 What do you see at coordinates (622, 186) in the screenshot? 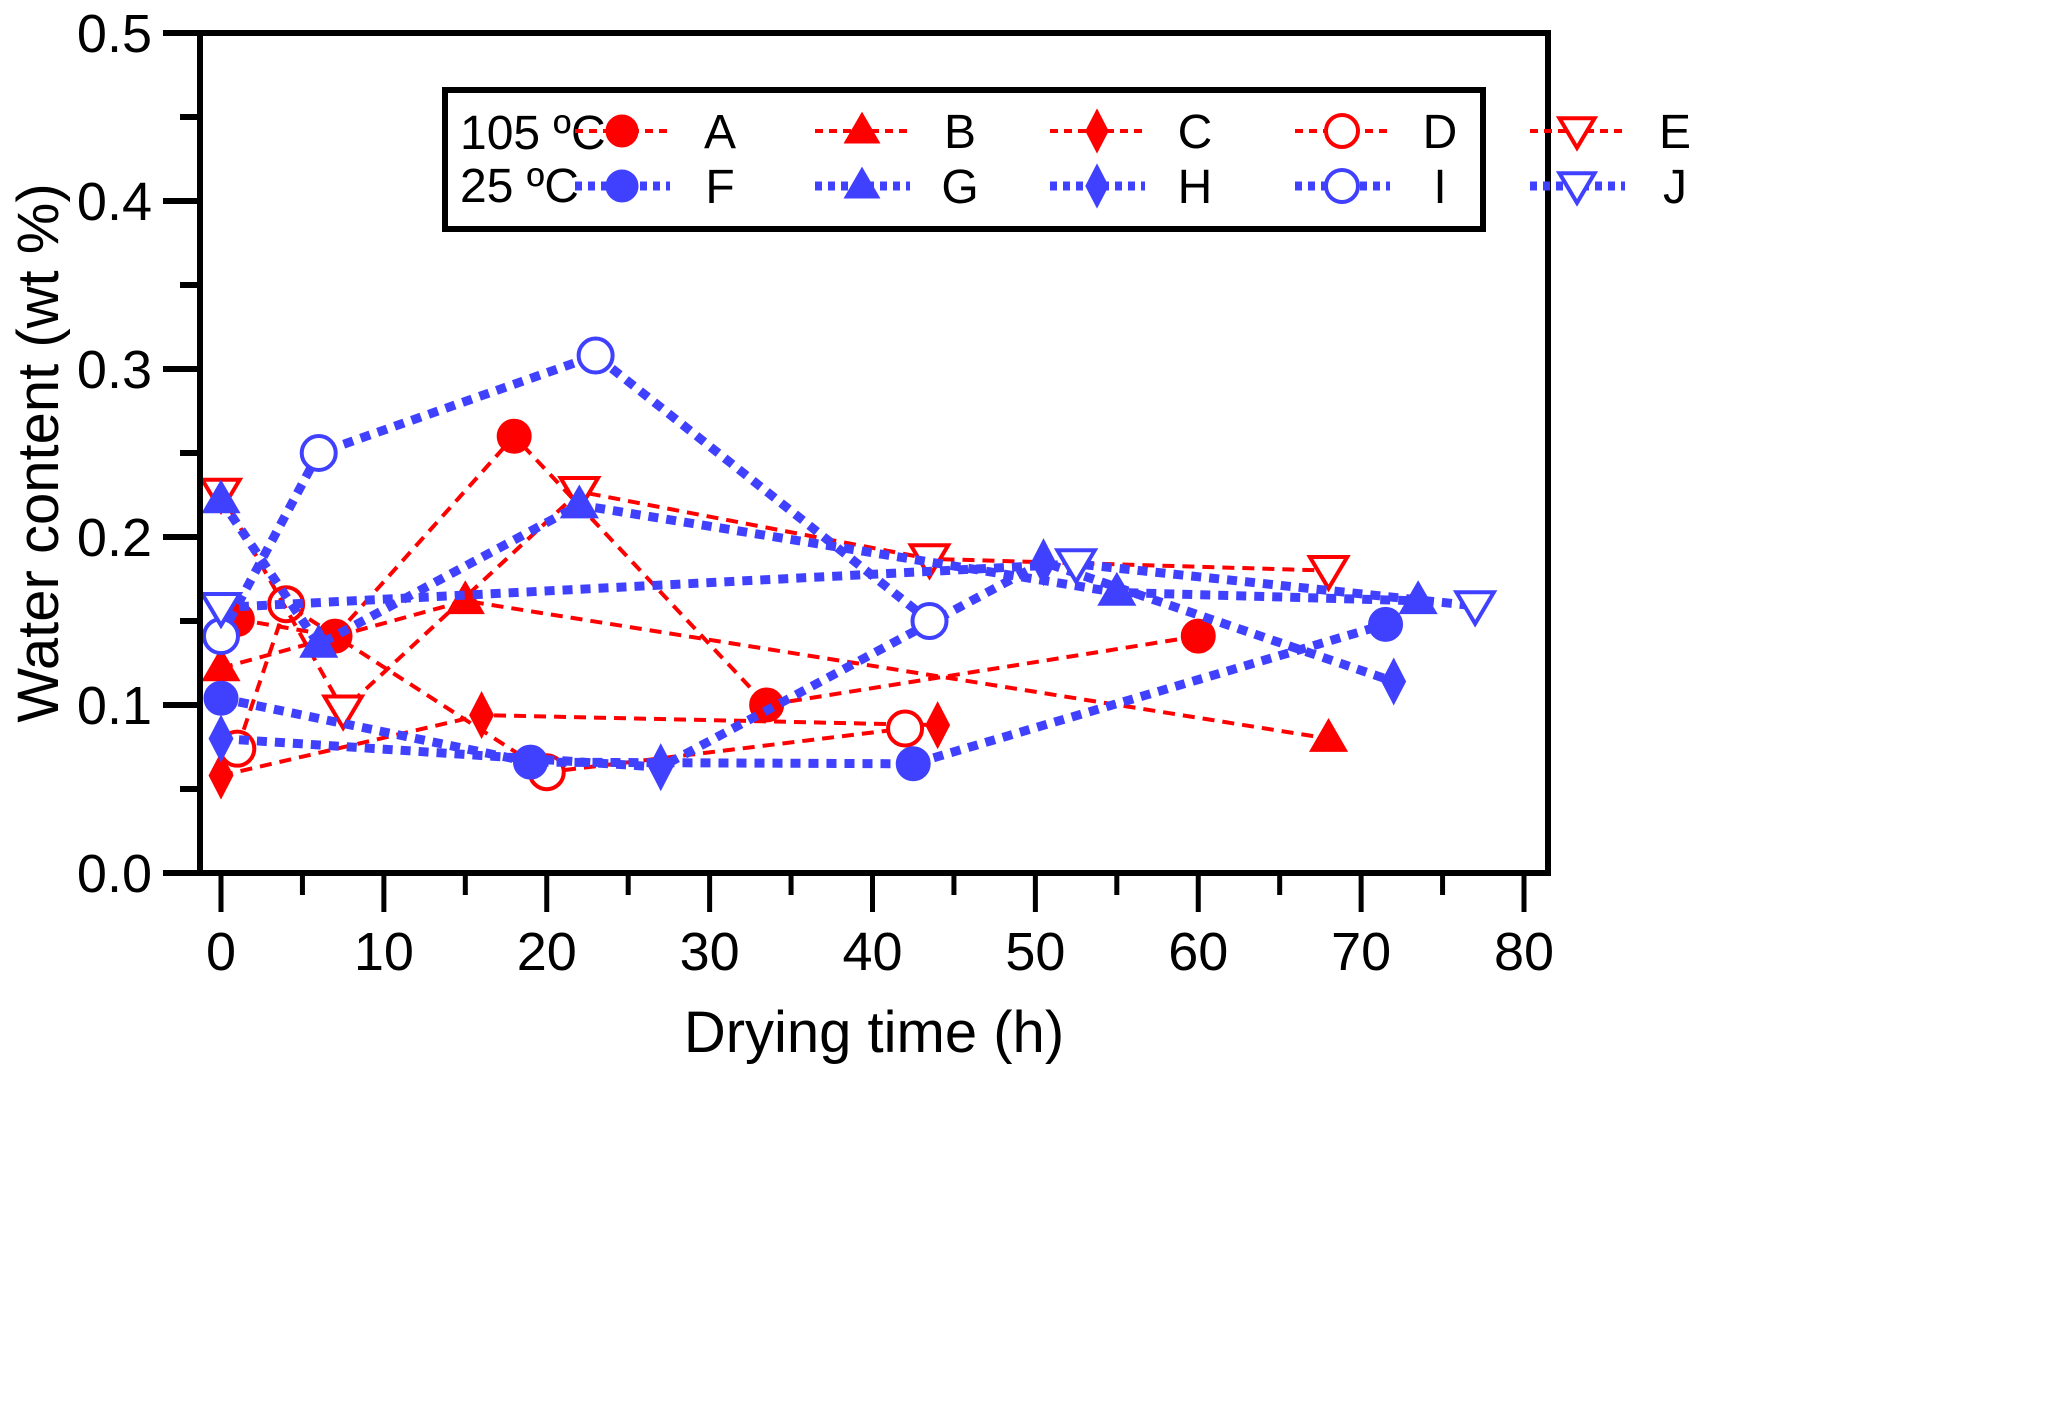
I see `legend-marker-F` at bounding box center [622, 186].